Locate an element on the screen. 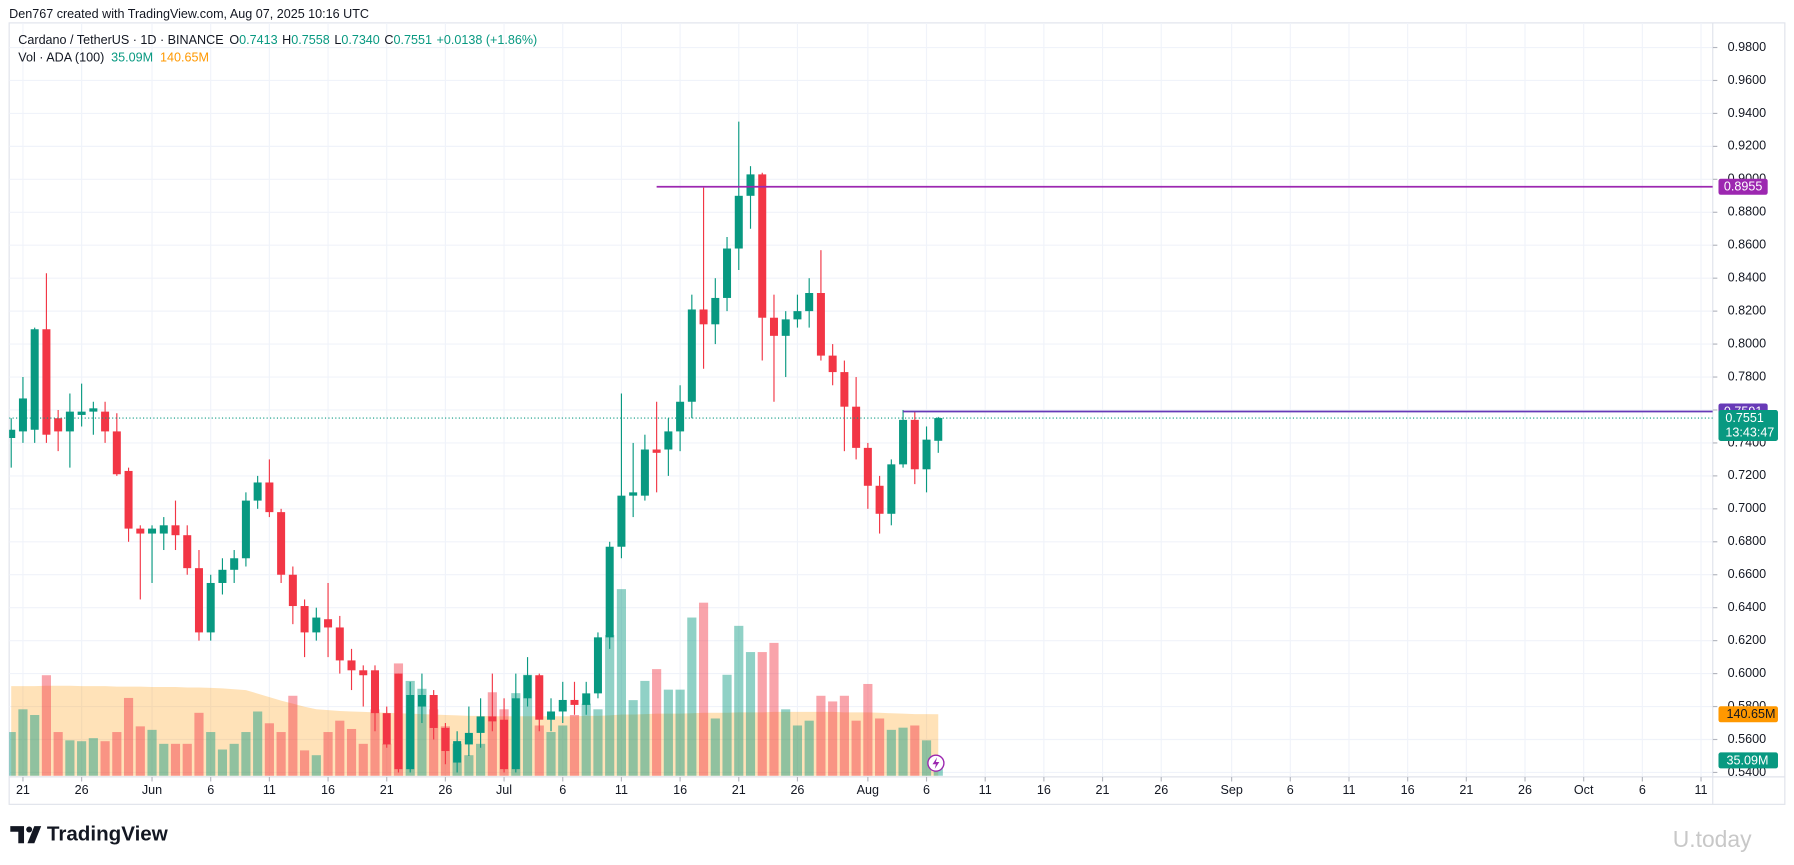 The image size is (1794, 865). ohlc-value: 0.7551 is located at coordinates (412, 41).